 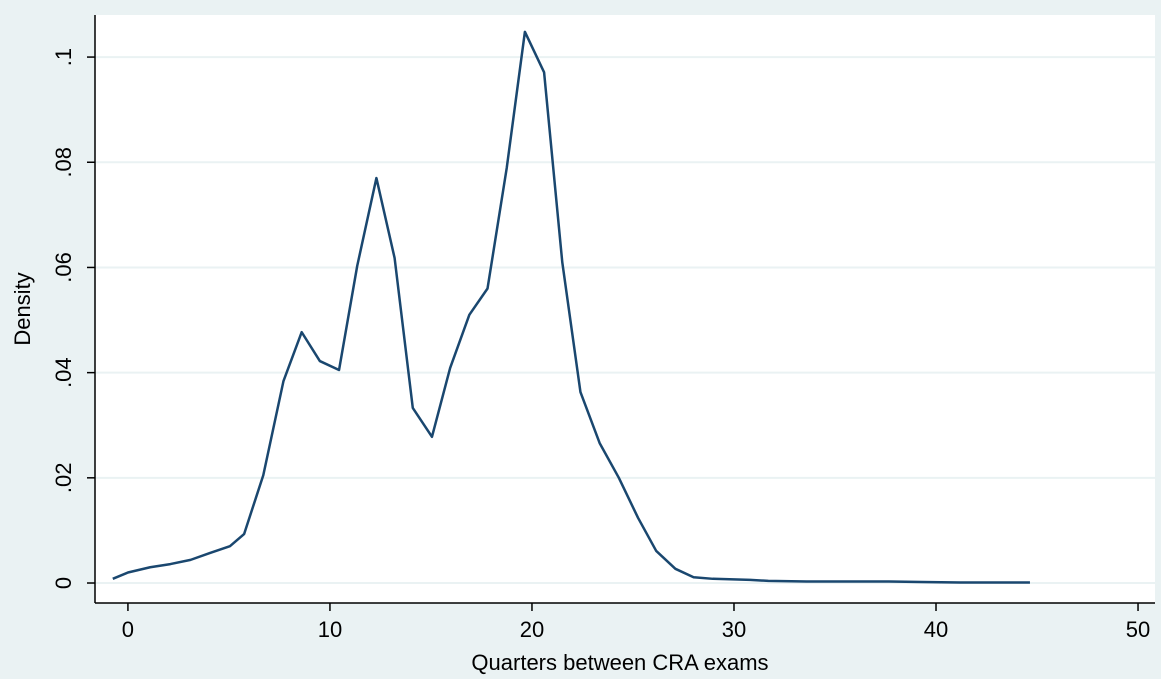 I want to click on y-axis-label: Density, so click(x=22, y=308).